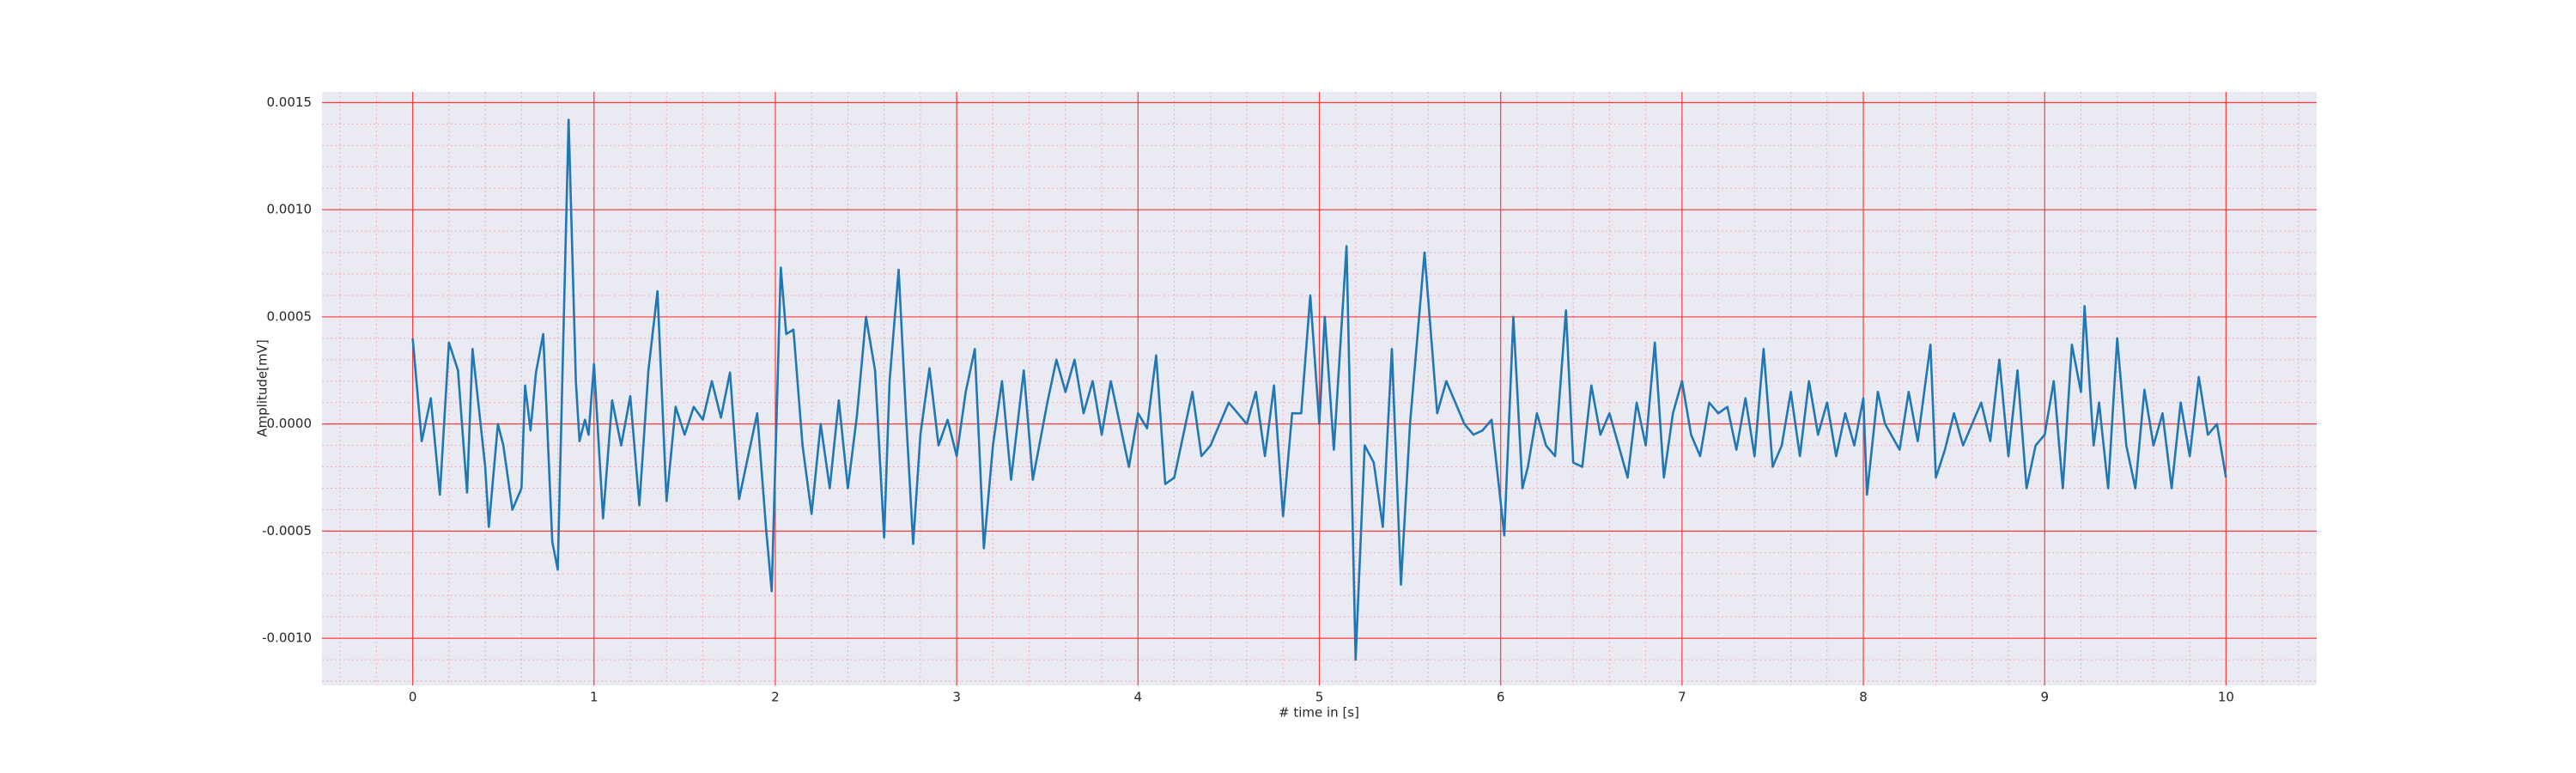  I want to click on y-tick-label: 0.0000, so click(290, 423).